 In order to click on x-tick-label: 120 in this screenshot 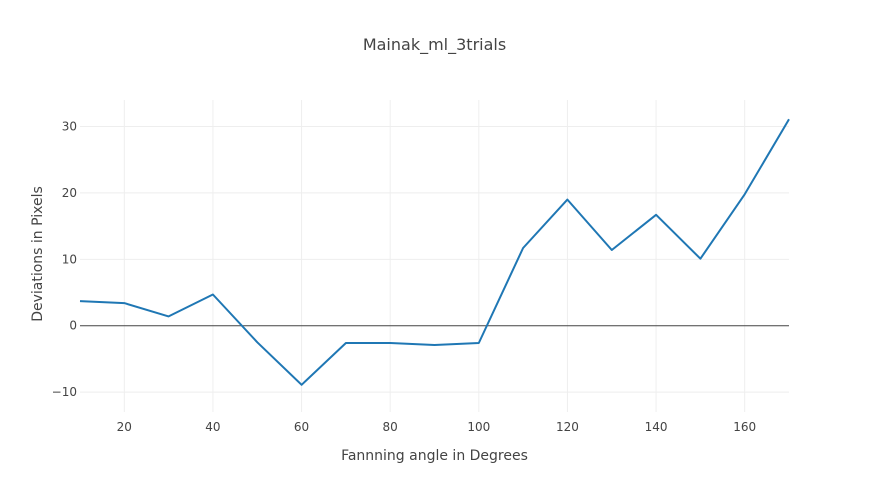, I will do `click(567, 427)`.